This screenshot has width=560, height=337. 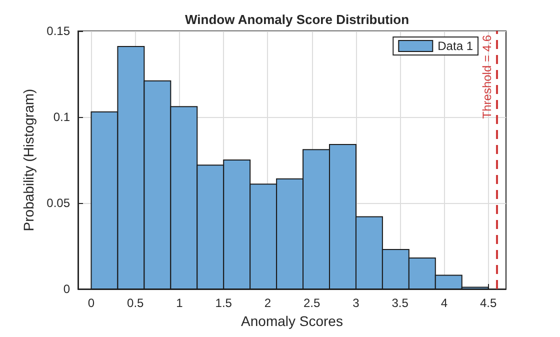 I want to click on x-tick-label: 3, so click(x=356, y=303).